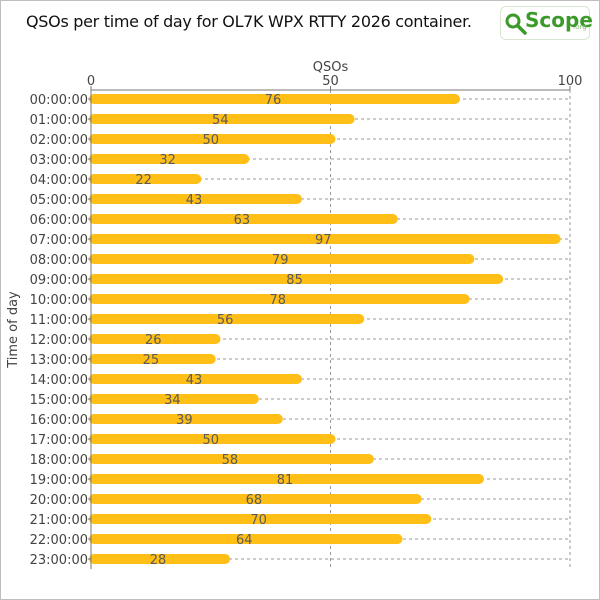 This screenshot has width=600, height=600. I want to click on y-tick-label-5: 05:00:00, so click(59, 200).